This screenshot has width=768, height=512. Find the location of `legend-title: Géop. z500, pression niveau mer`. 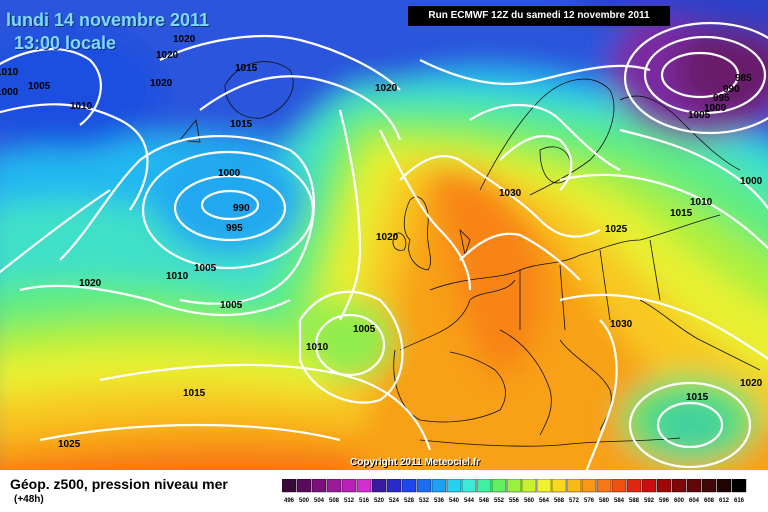

legend-title: Géop. z500, pression niveau mer is located at coordinates (119, 484).